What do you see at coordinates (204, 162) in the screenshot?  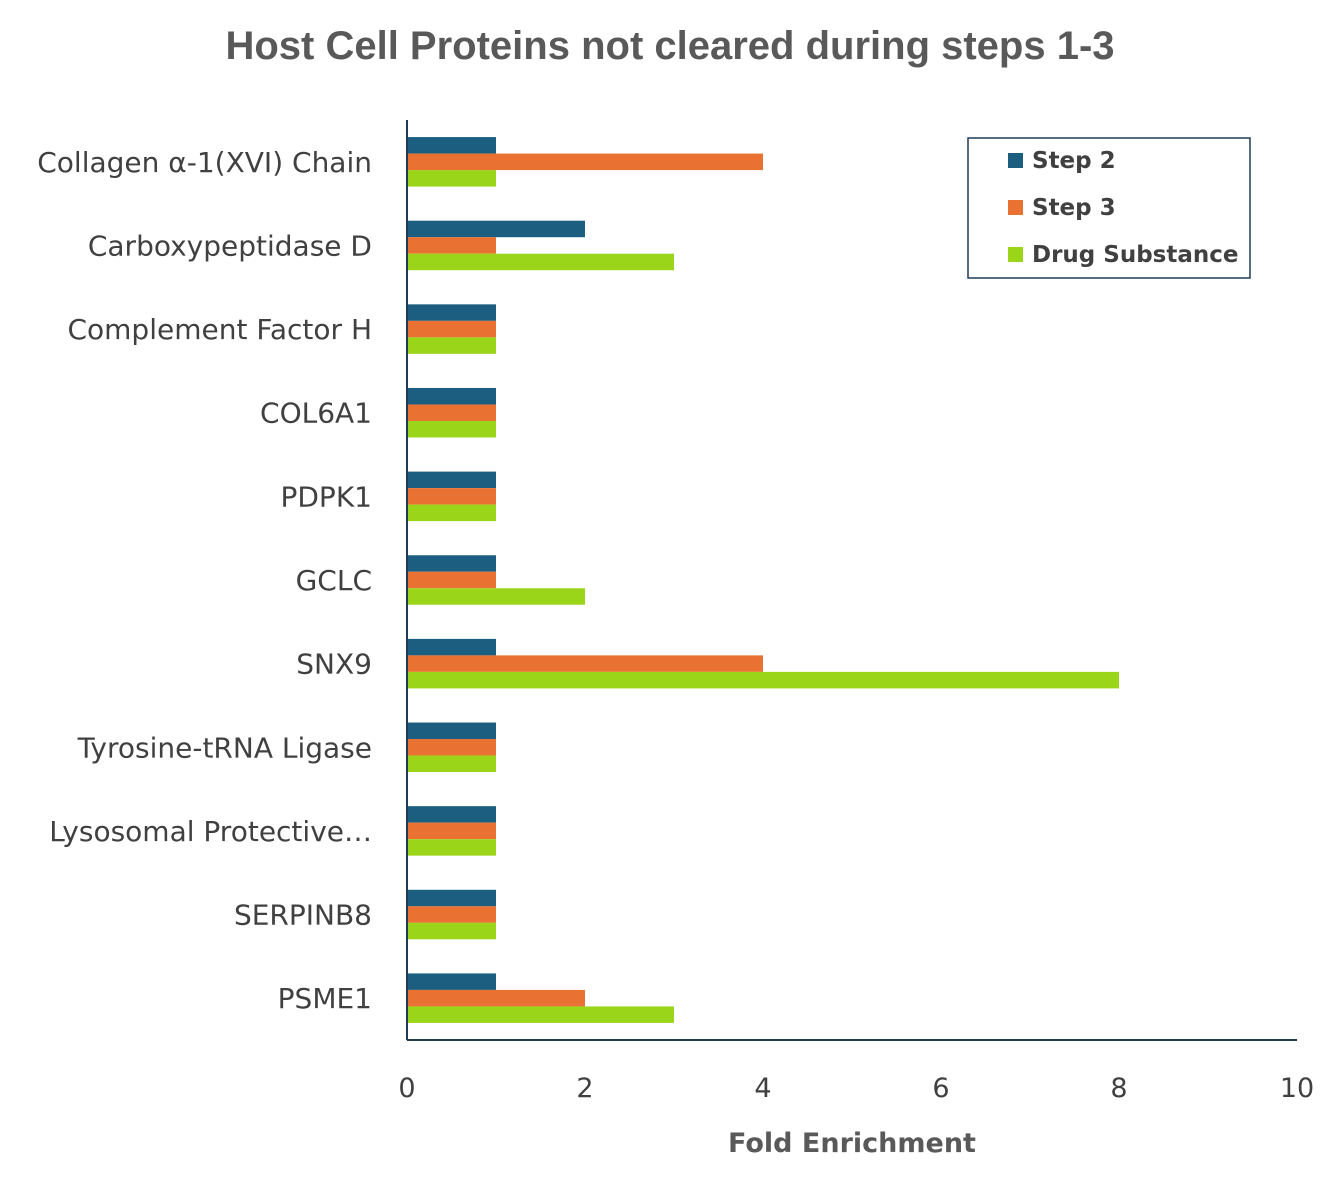 I see `category-label: Collagen α-1(XVI) Chain` at bounding box center [204, 162].